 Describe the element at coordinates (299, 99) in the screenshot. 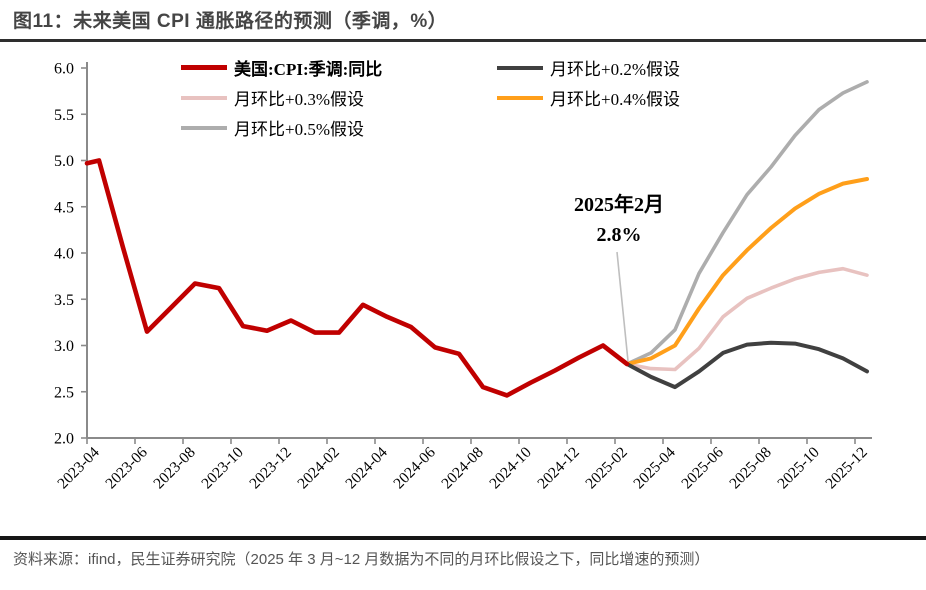

I see `legend-label: 月环比+0.3%假设` at that location.